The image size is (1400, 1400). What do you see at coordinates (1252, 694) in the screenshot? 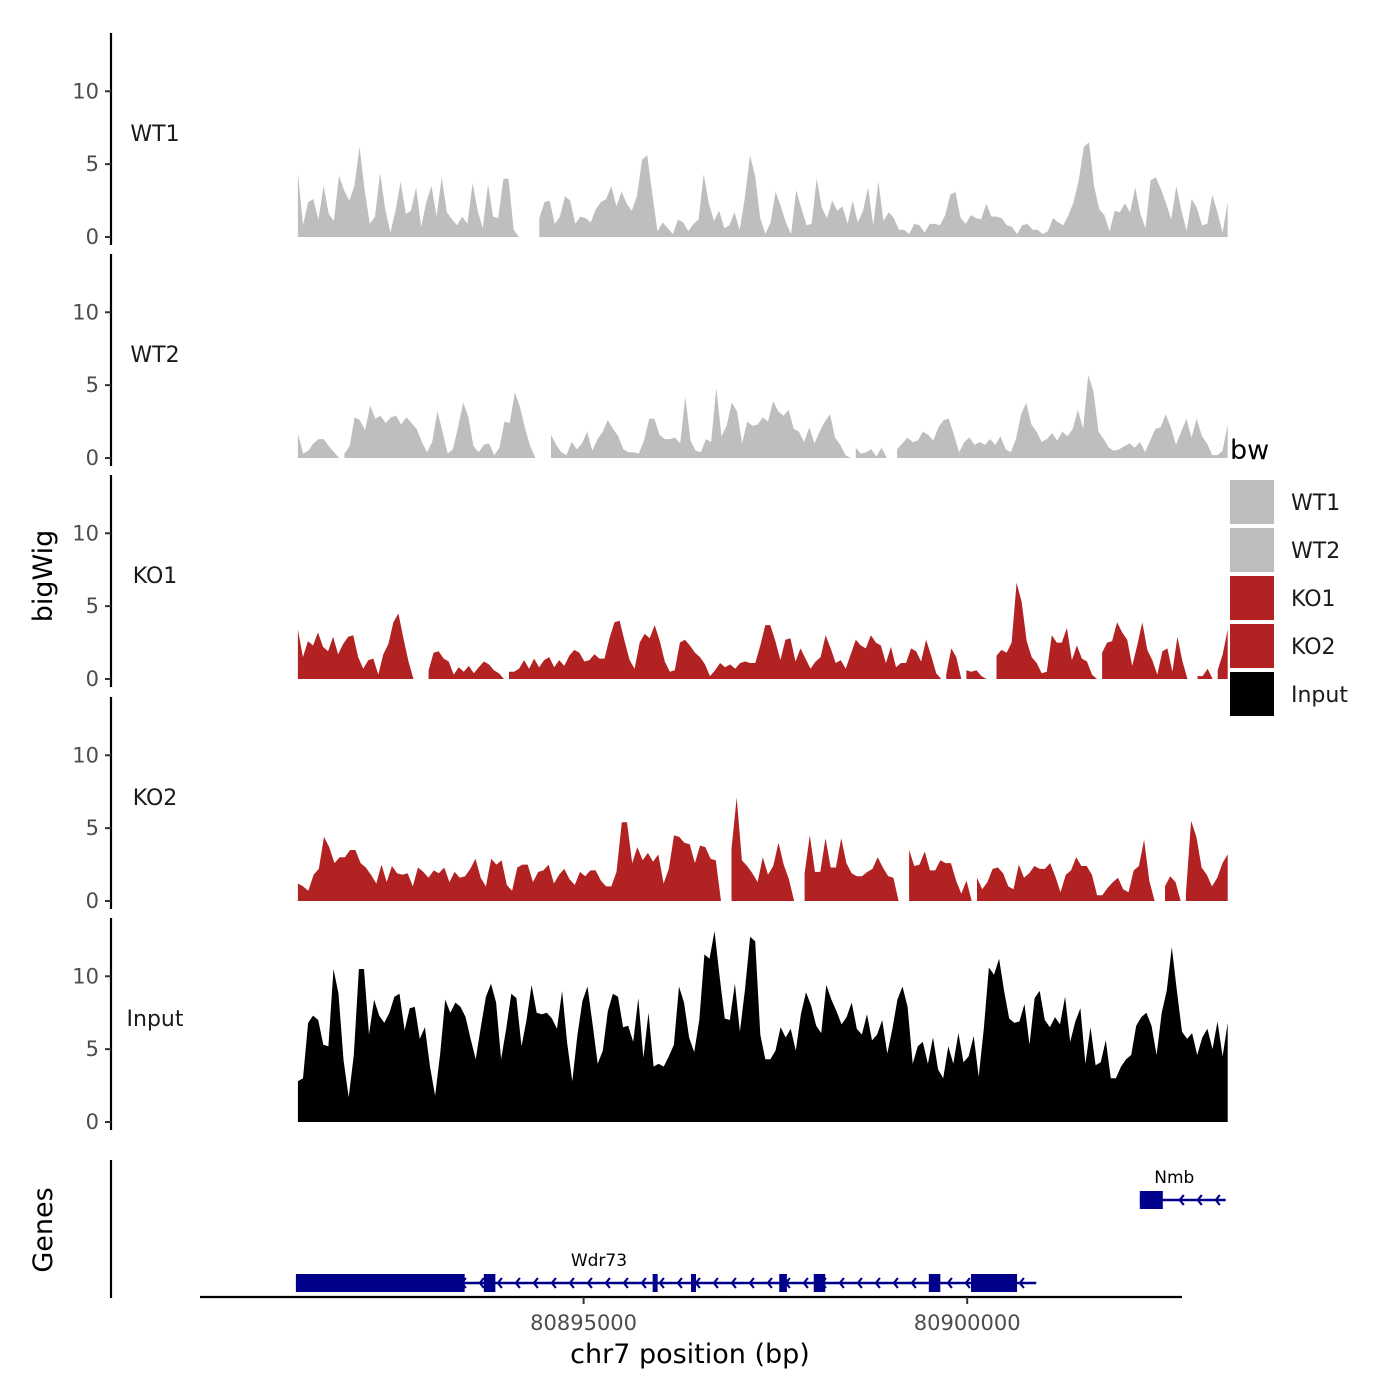
I see `legend-swatch-input` at bounding box center [1252, 694].